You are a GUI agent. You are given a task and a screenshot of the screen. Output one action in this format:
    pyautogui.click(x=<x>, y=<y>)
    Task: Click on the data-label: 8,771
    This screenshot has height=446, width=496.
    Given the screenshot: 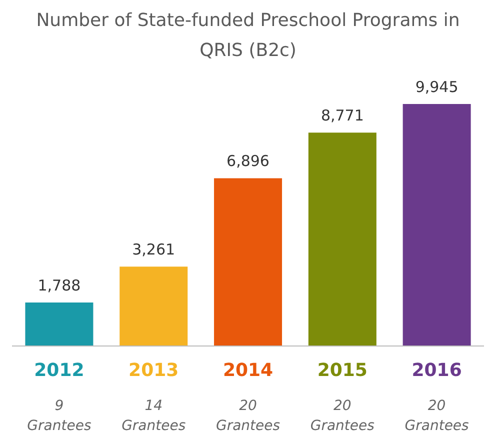 What is the action you would take?
    pyautogui.click(x=342, y=115)
    